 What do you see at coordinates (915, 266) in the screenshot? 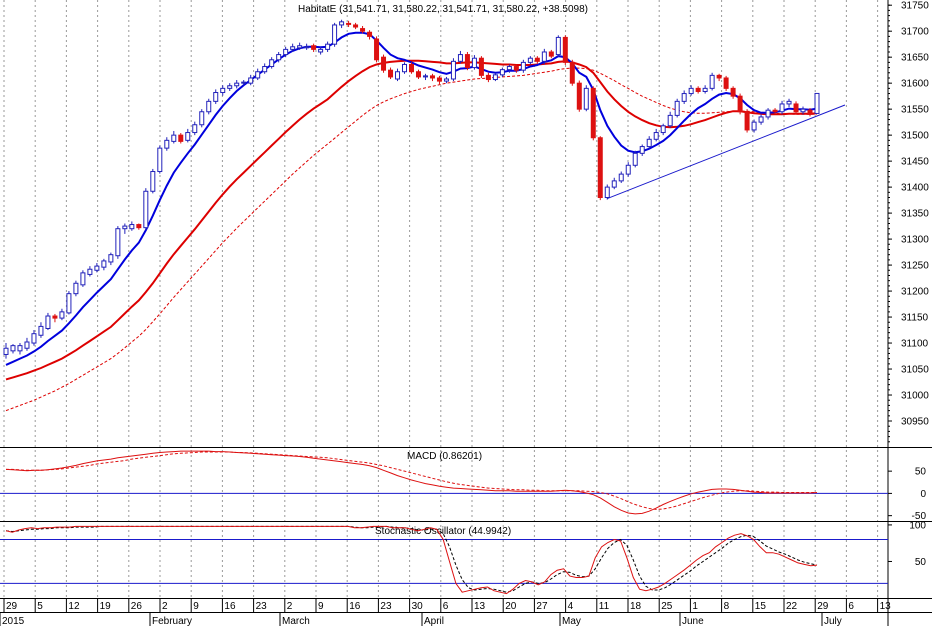
I see `price-y-tick-label: 31250` at bounding box center [915, 266].